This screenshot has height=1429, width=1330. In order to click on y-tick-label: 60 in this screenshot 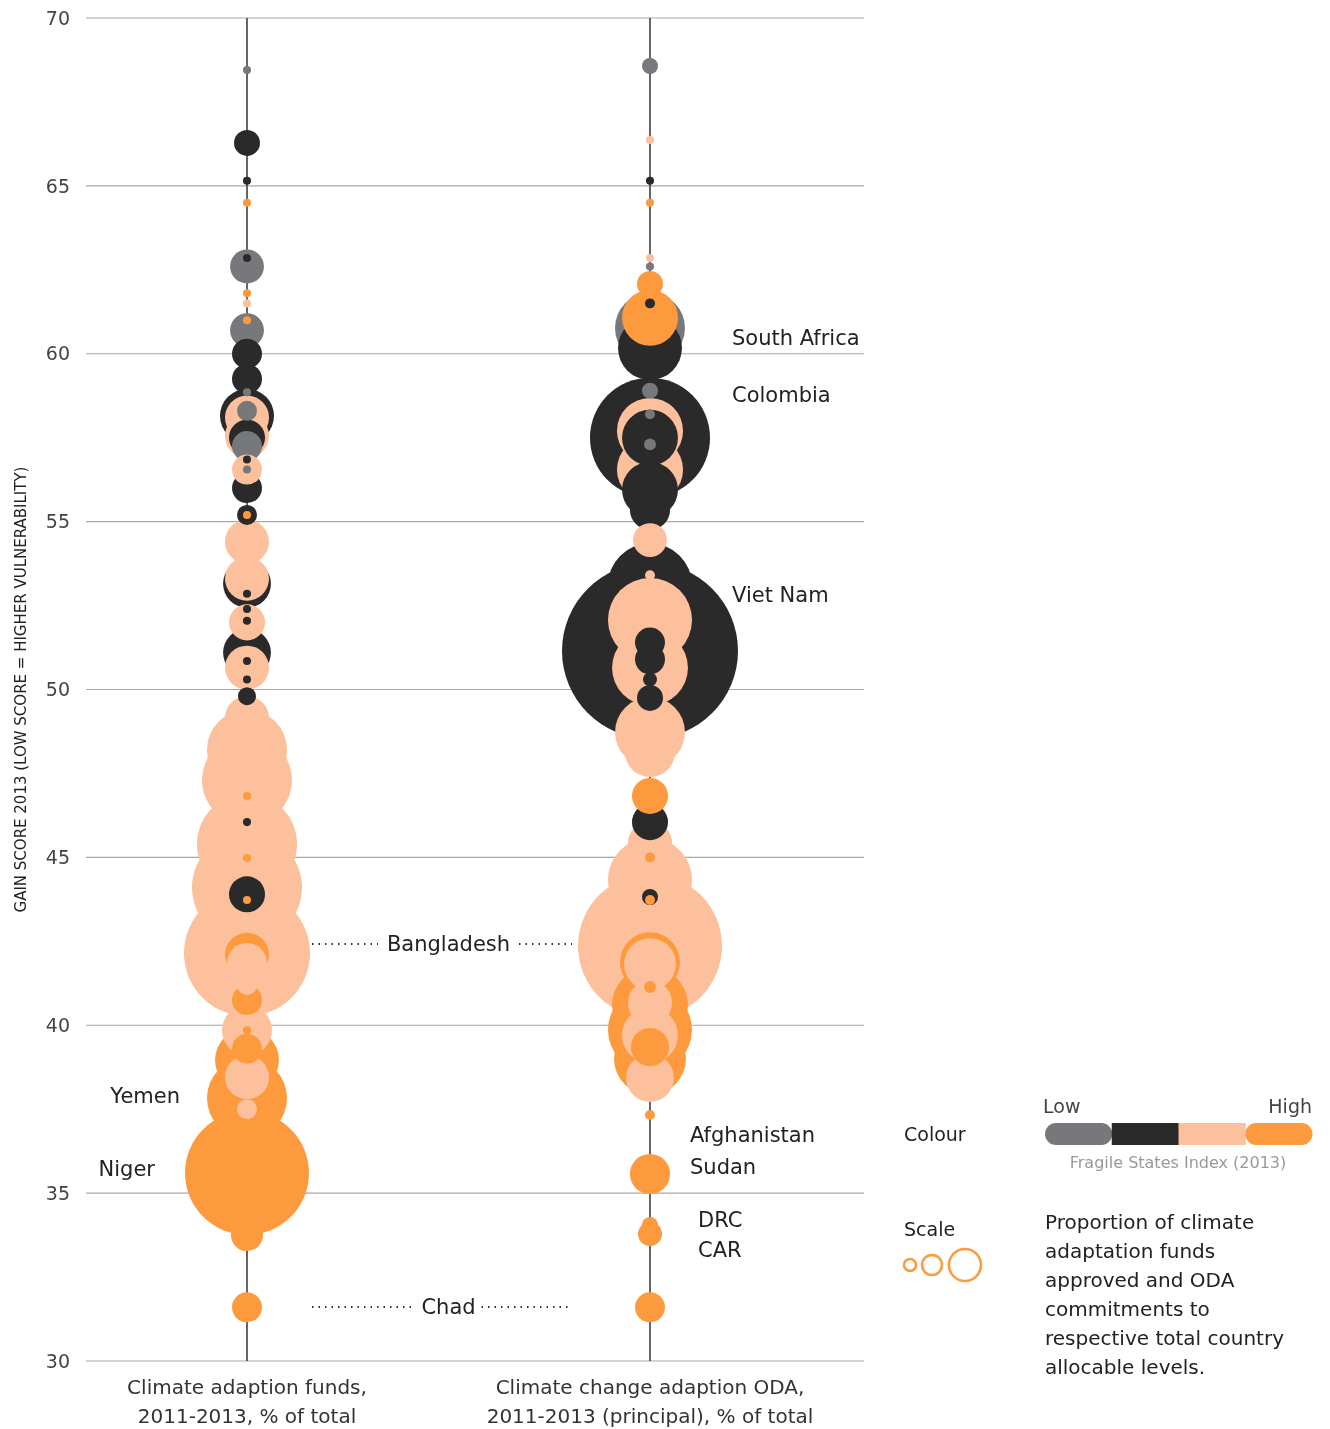, I will do `click(57, 353)`.